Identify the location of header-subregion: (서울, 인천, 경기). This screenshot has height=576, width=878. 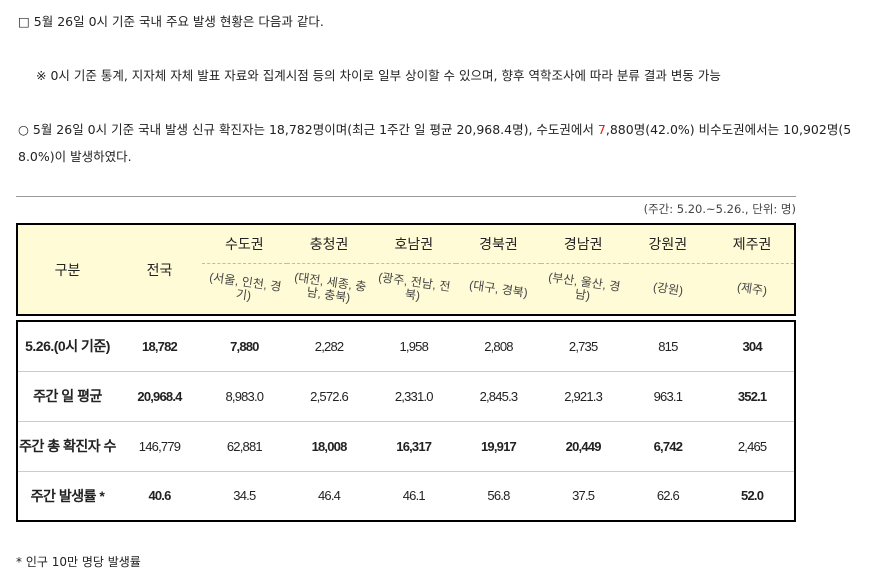
(244, 289).